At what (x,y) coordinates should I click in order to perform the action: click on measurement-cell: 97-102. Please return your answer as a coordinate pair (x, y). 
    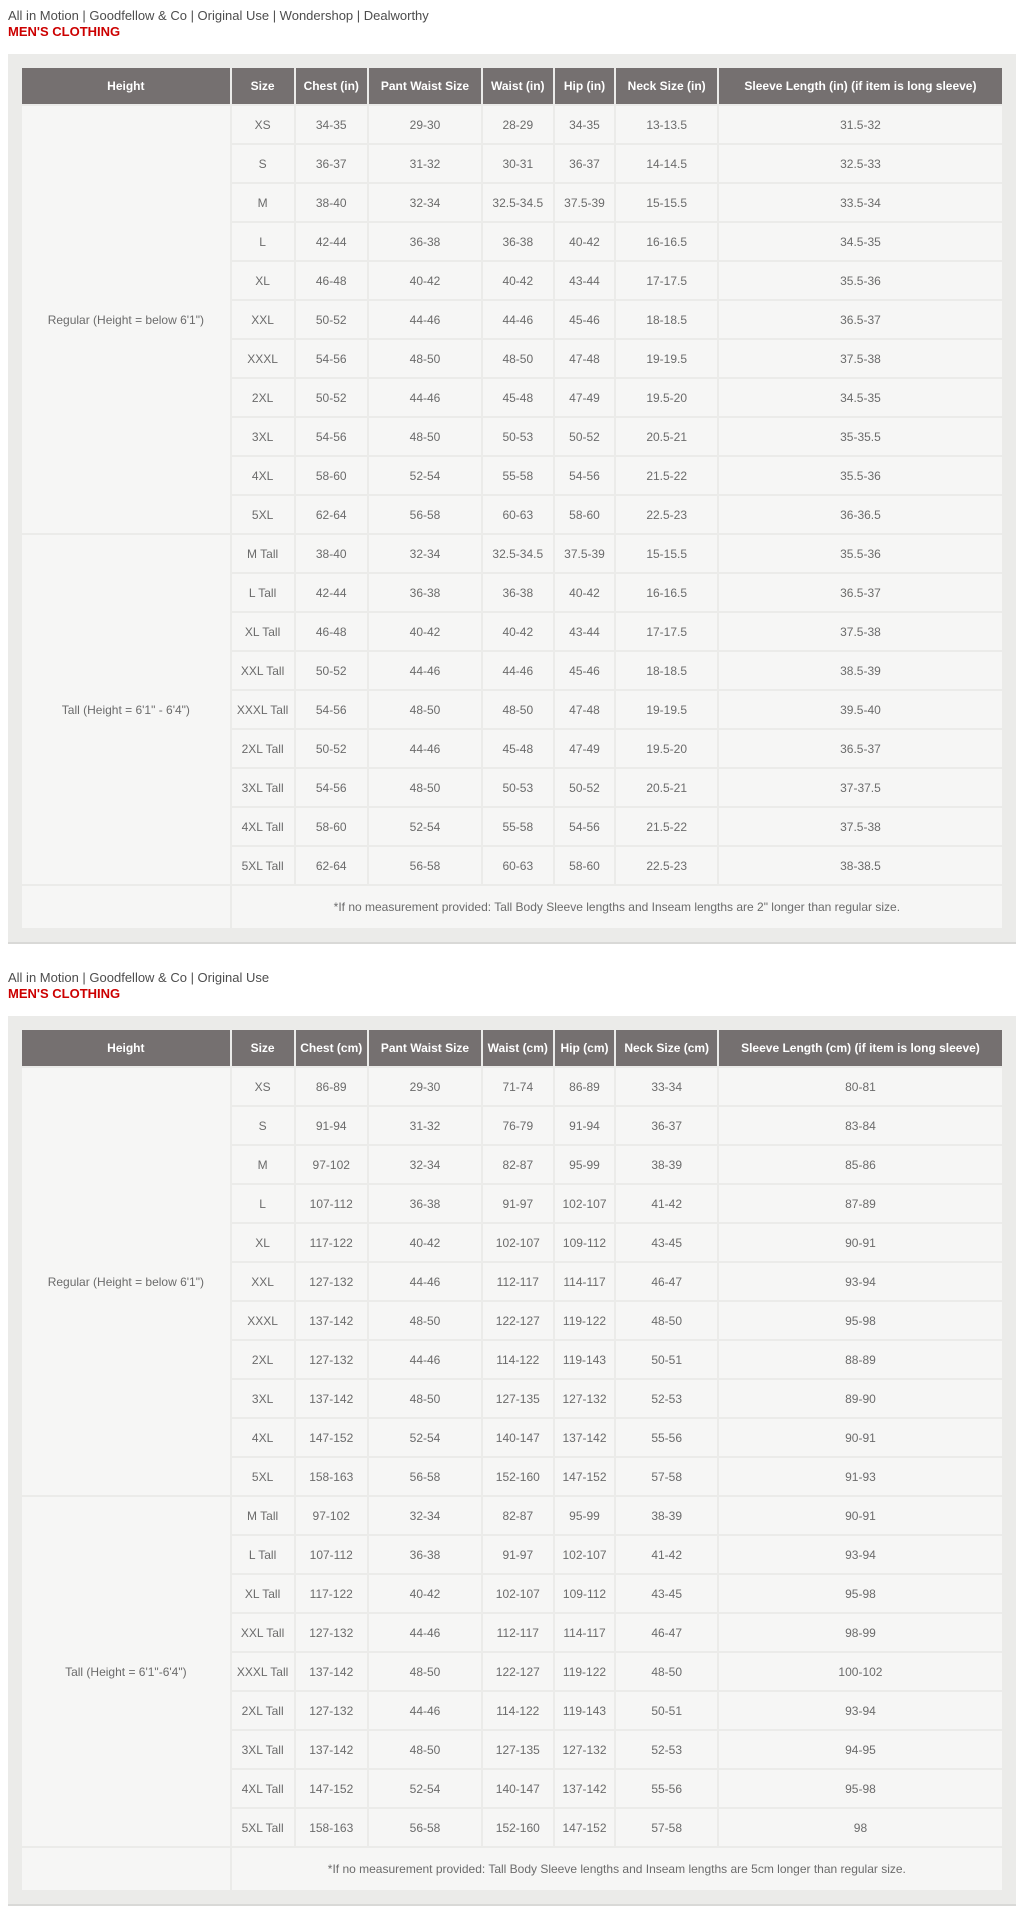
    Looking at the image, I should click on (331, 1164).